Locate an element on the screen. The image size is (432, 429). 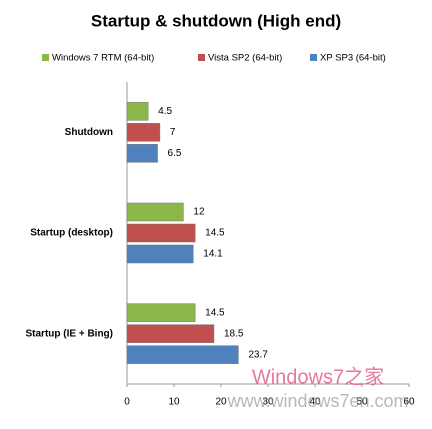
value-label: 14.1 is located at coordinates (213, 254).